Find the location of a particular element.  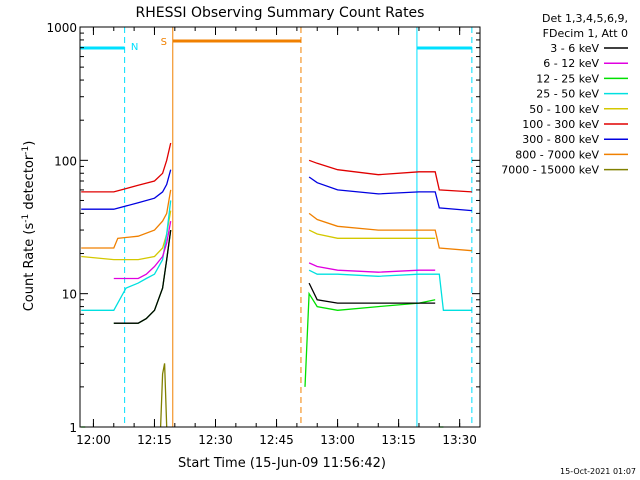

series-7000-15000-kev is located at coordinates (163, 395).